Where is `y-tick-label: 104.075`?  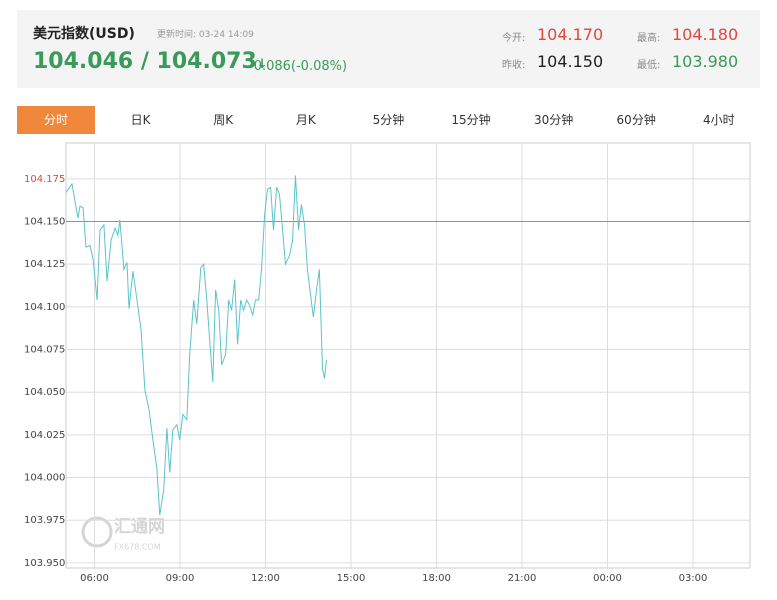
y-tick-label: 104.075 is located at coordinates (44, 350).